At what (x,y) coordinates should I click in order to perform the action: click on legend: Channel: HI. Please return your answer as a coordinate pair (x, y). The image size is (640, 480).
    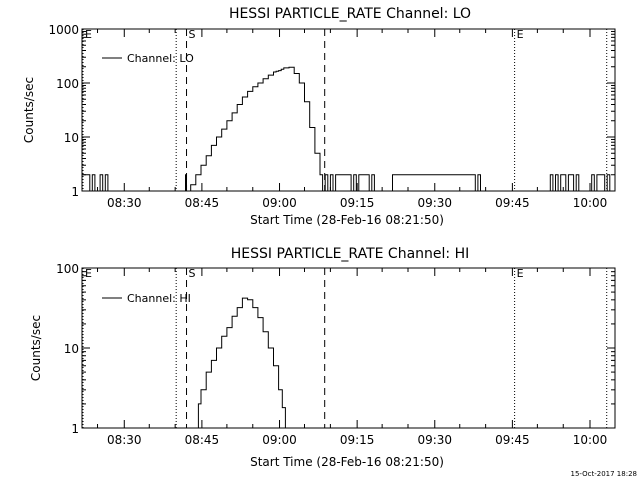
    Looking at the image, I should click on (146, 298).